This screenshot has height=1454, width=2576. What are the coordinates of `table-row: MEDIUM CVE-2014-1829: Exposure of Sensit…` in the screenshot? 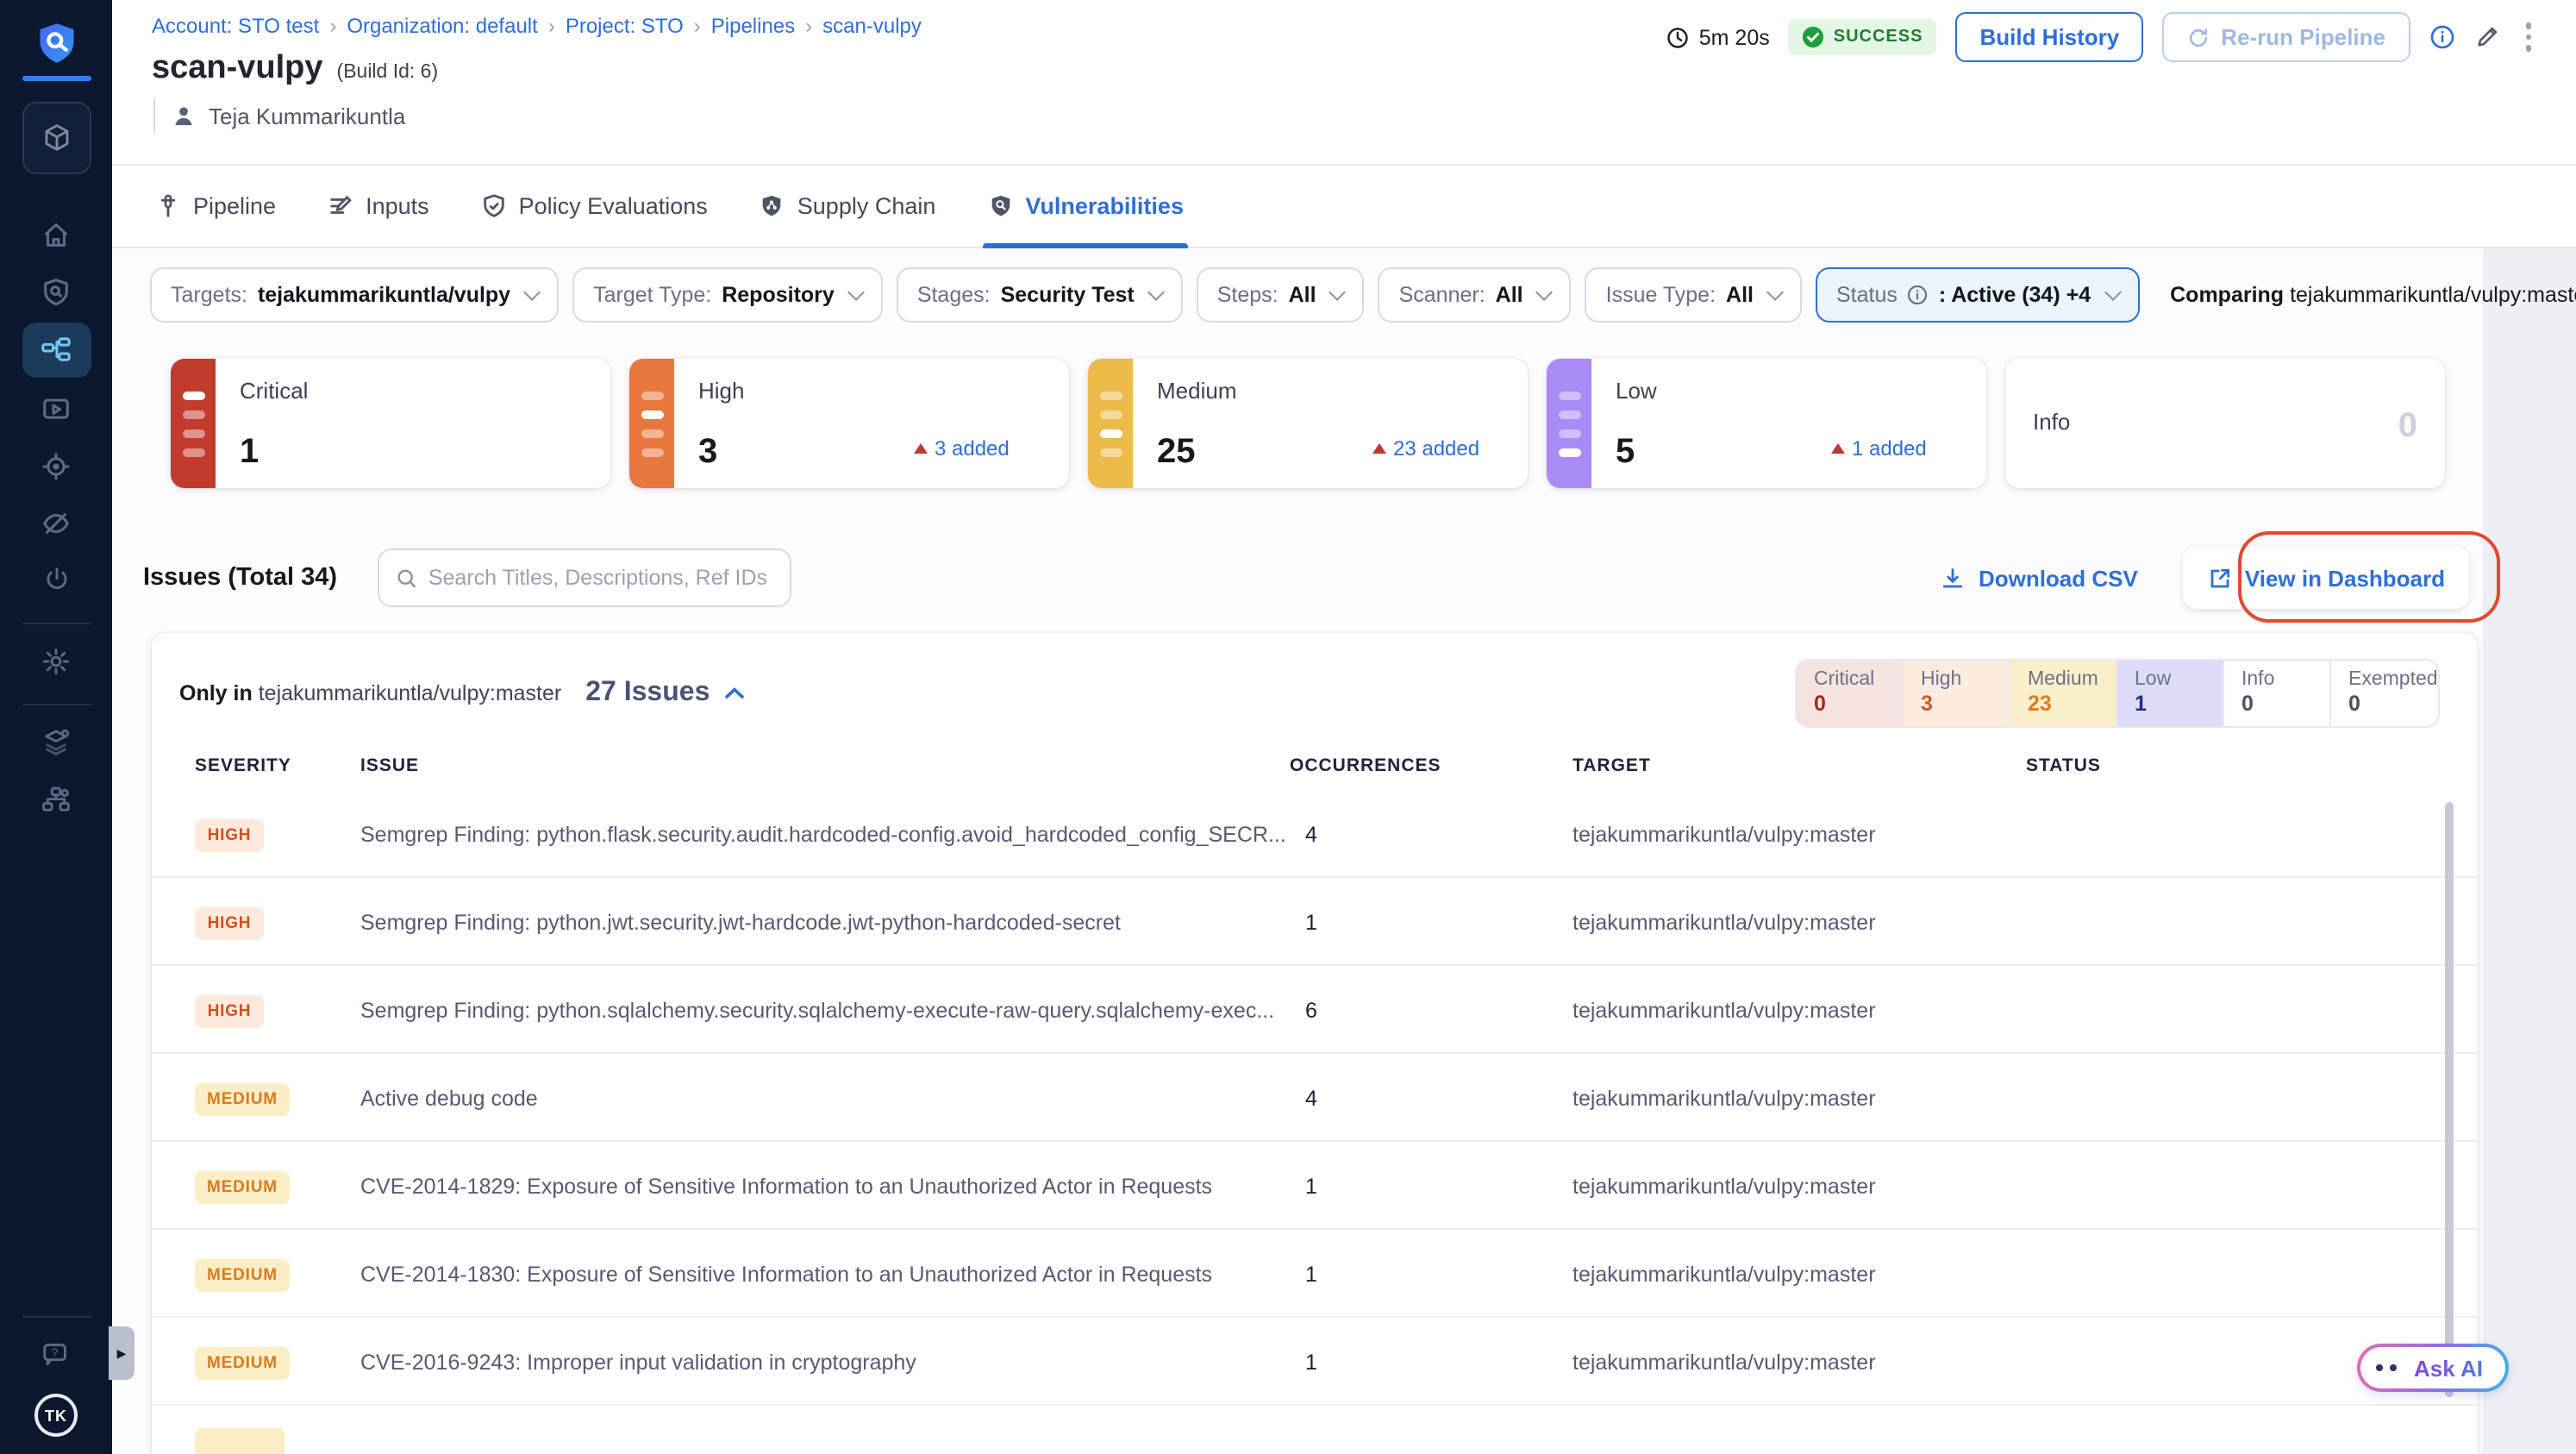 It's located at (1315, 1187).